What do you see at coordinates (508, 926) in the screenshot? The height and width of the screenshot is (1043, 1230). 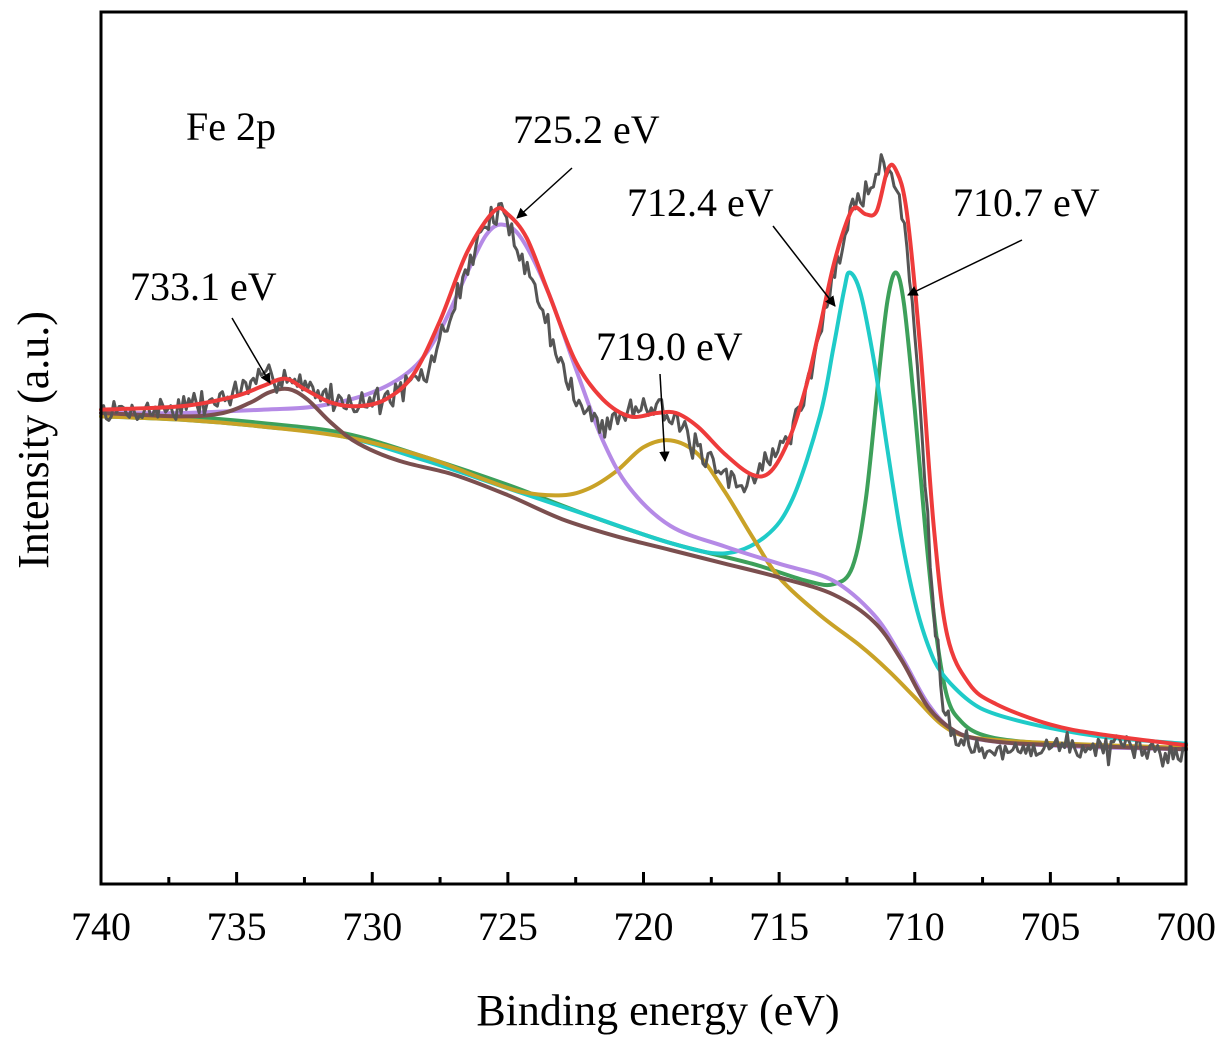 I see `x-tick-label: 725` at bounding box center [508, 926].